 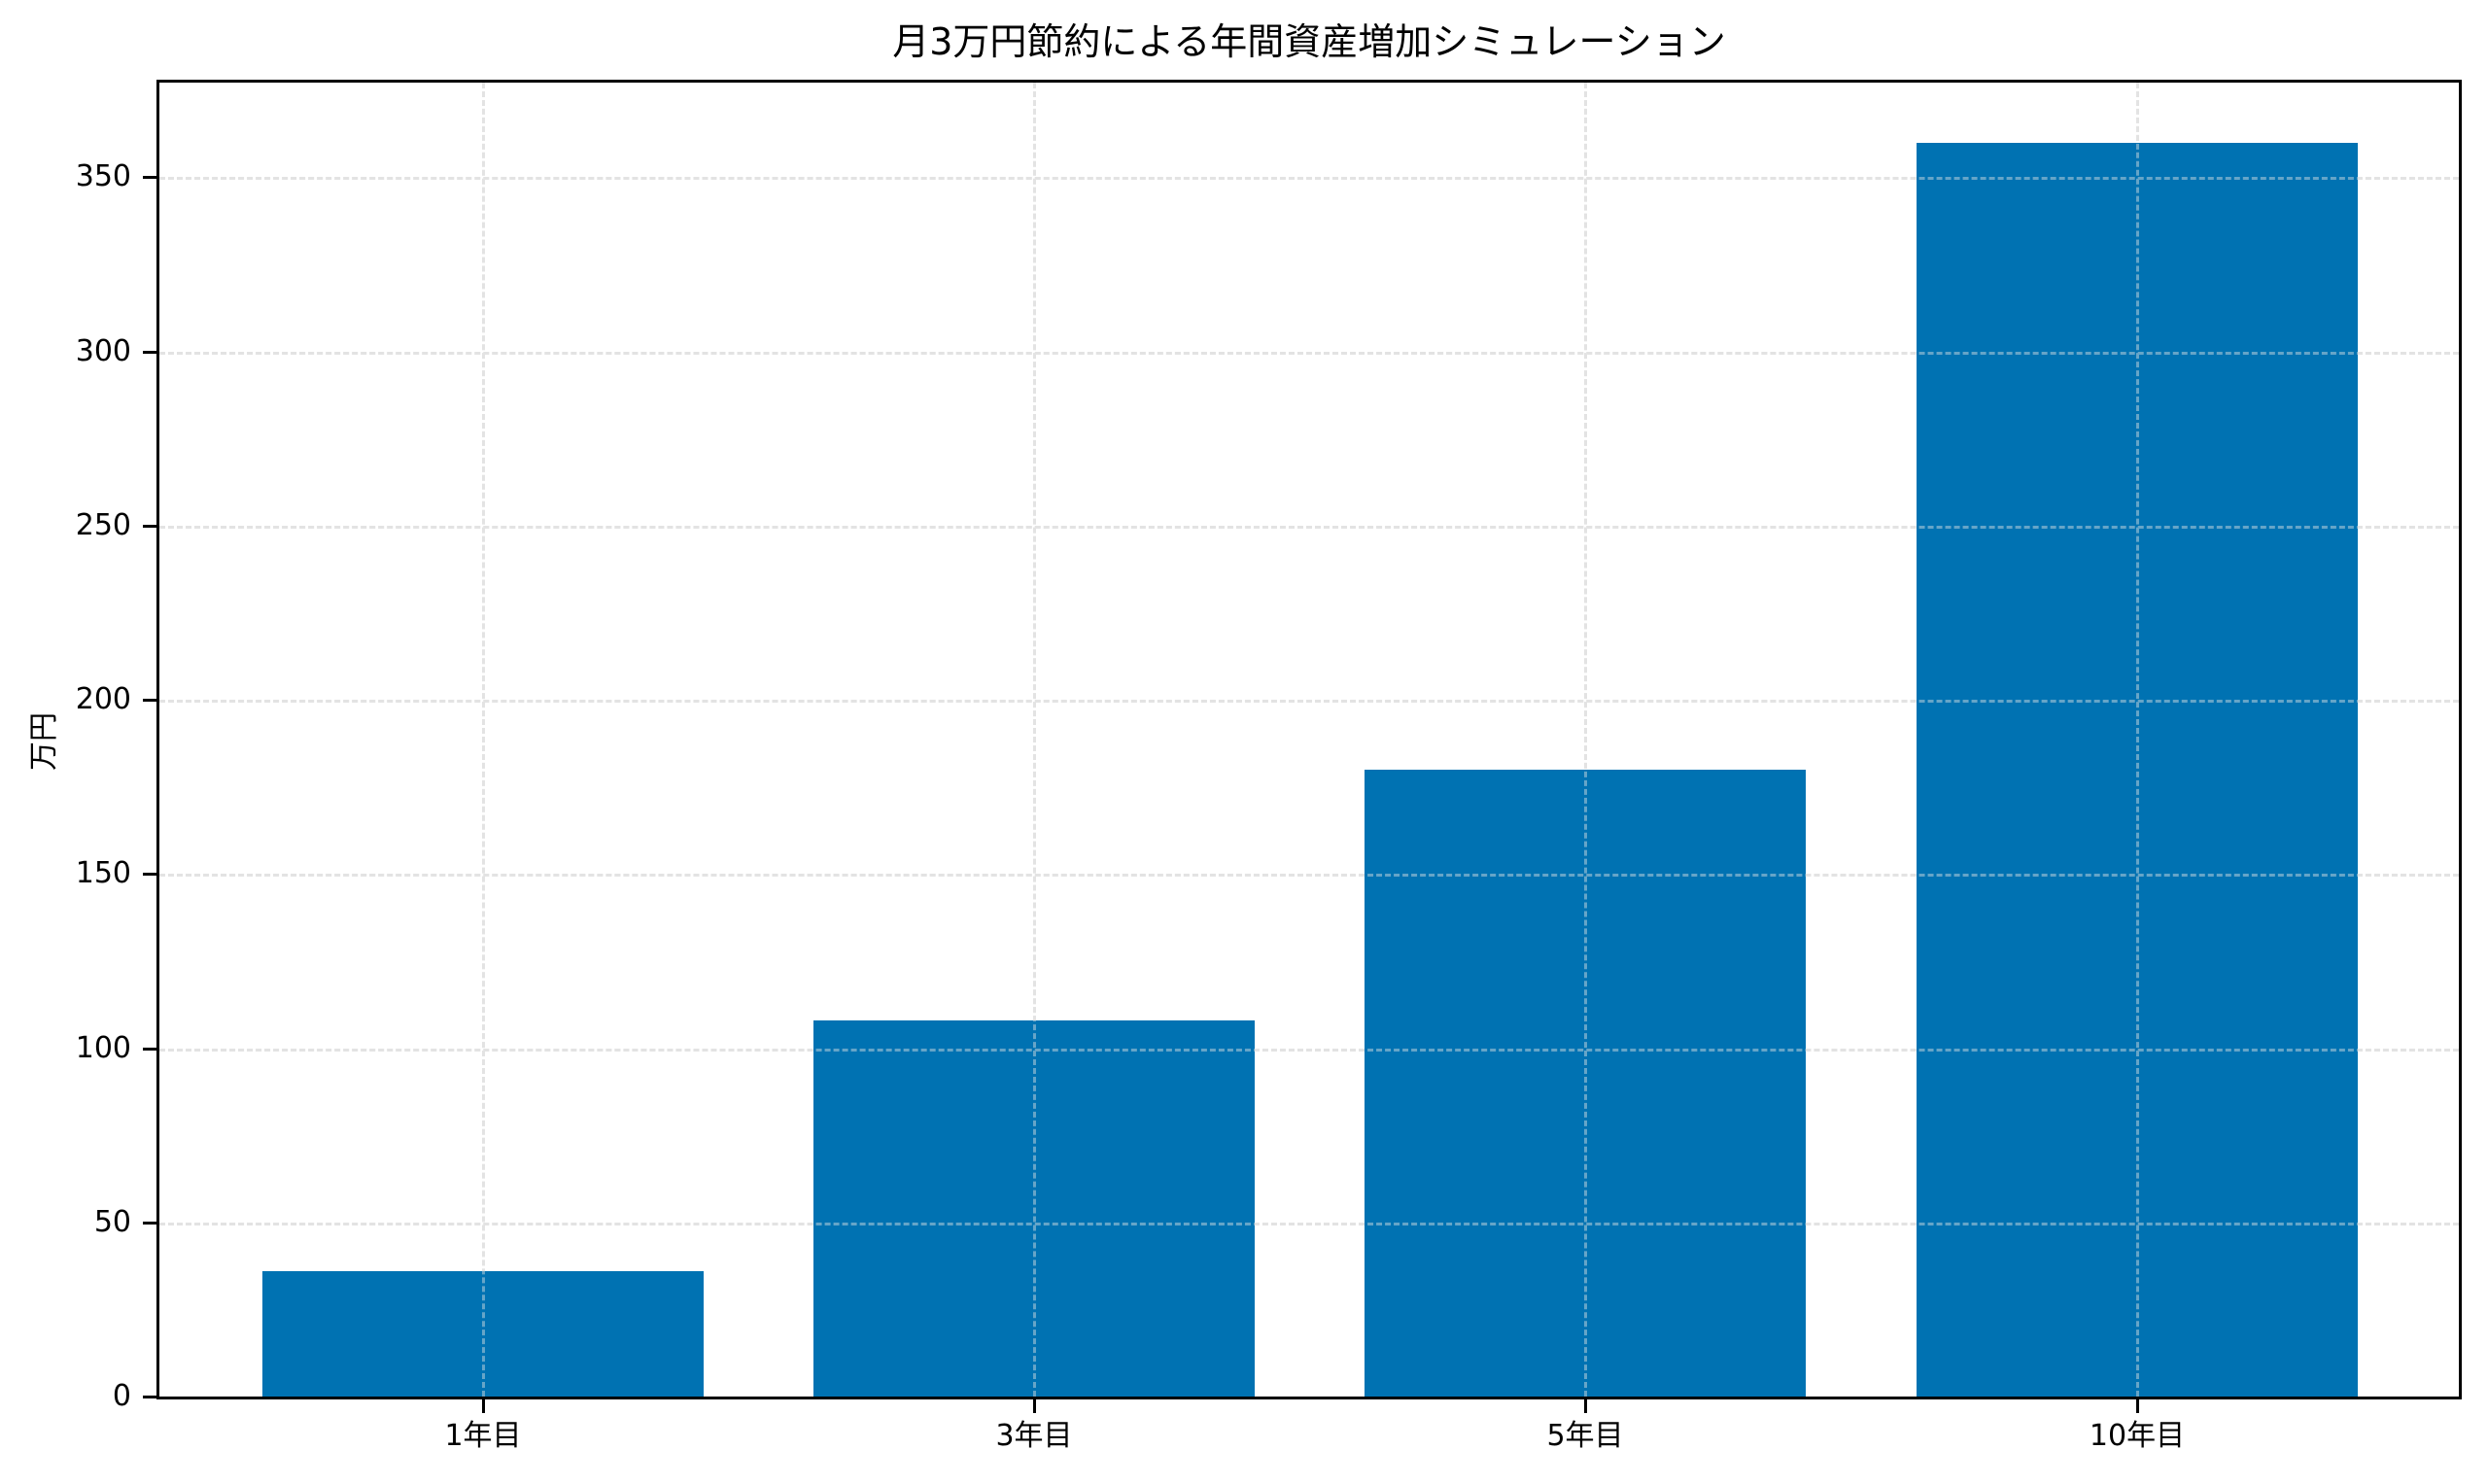 What do you see at coordinates (44, 741) in the screenshot?
I see `y-axis-label: 万円` at bounding box center [44, 741].